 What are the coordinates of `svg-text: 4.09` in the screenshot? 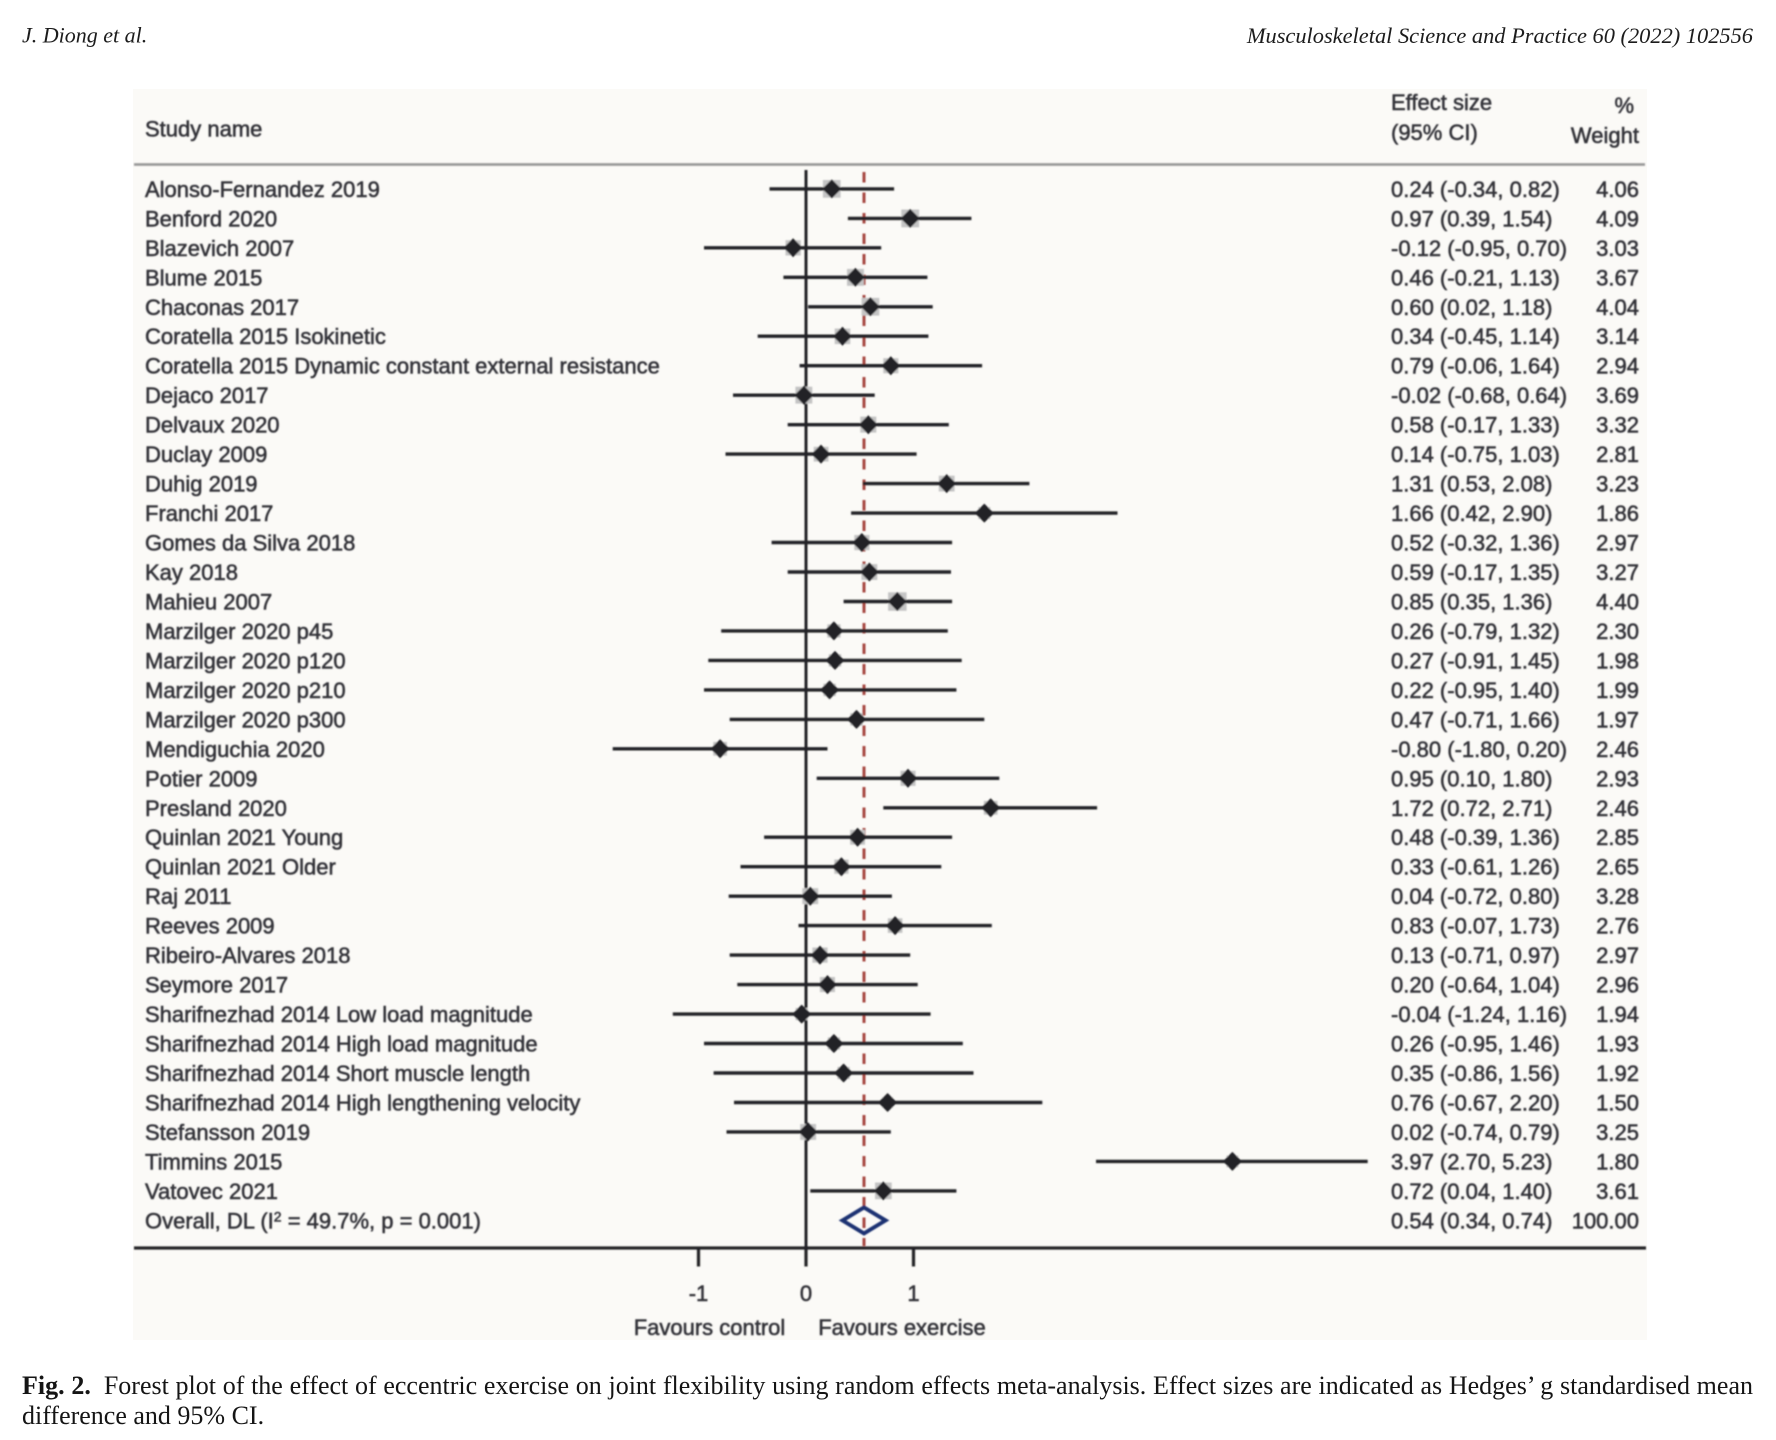 It's located at (1617, 218).